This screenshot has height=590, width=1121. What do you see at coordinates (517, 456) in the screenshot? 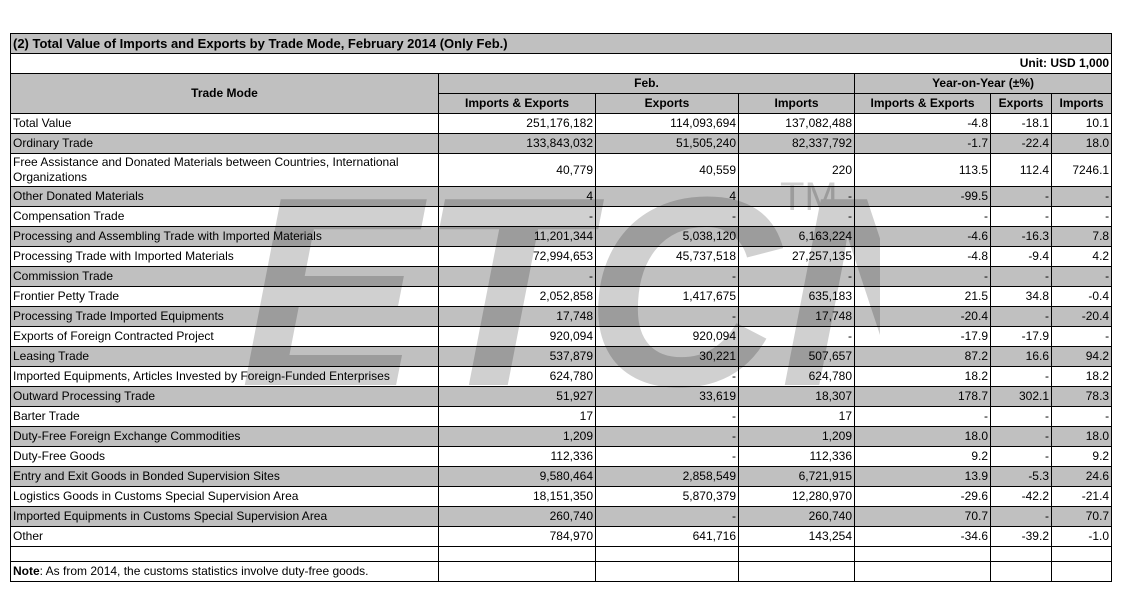
I see `cell-feb-imports-exports: 112,336` at bounding box center [517, 456].